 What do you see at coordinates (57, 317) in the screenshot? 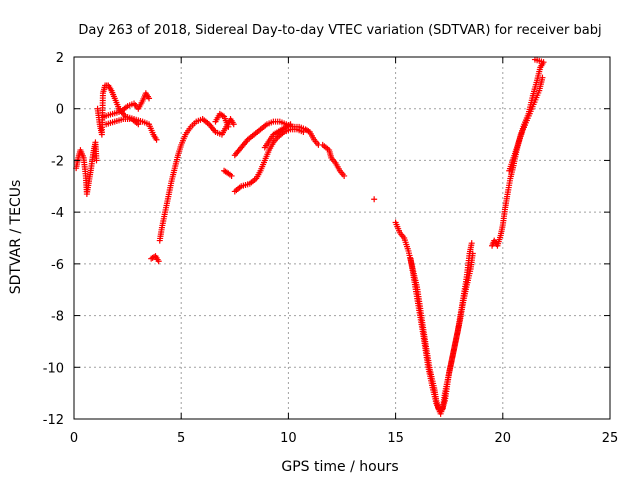
I see `y-tick-label: -8` at bounding box center [57, 317].